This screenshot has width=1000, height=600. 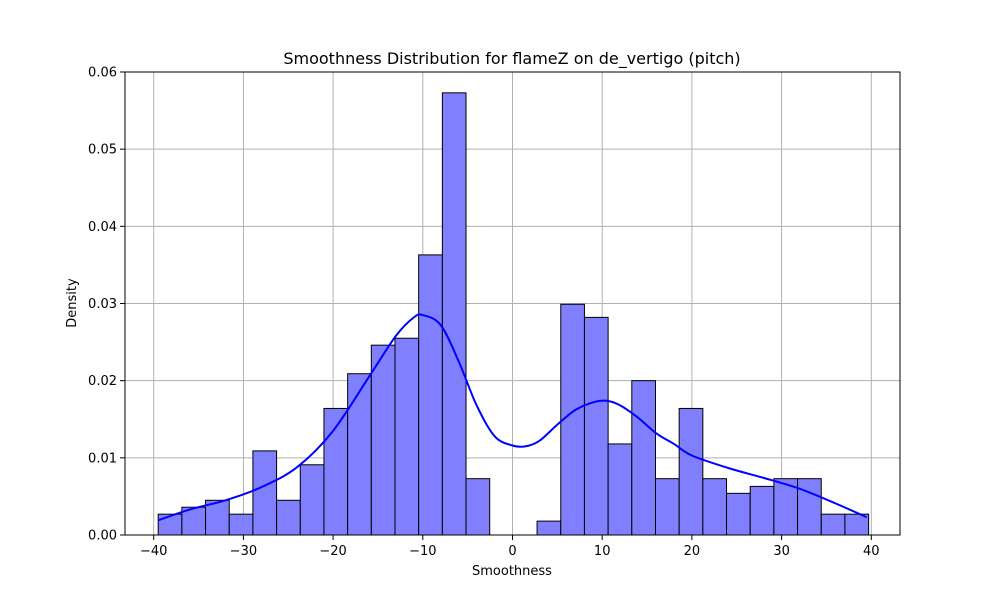 What do you see at coordinates (871, 551) in the screenshot?
I see `x-tick-label: 40` at bounding box center [871, 551].